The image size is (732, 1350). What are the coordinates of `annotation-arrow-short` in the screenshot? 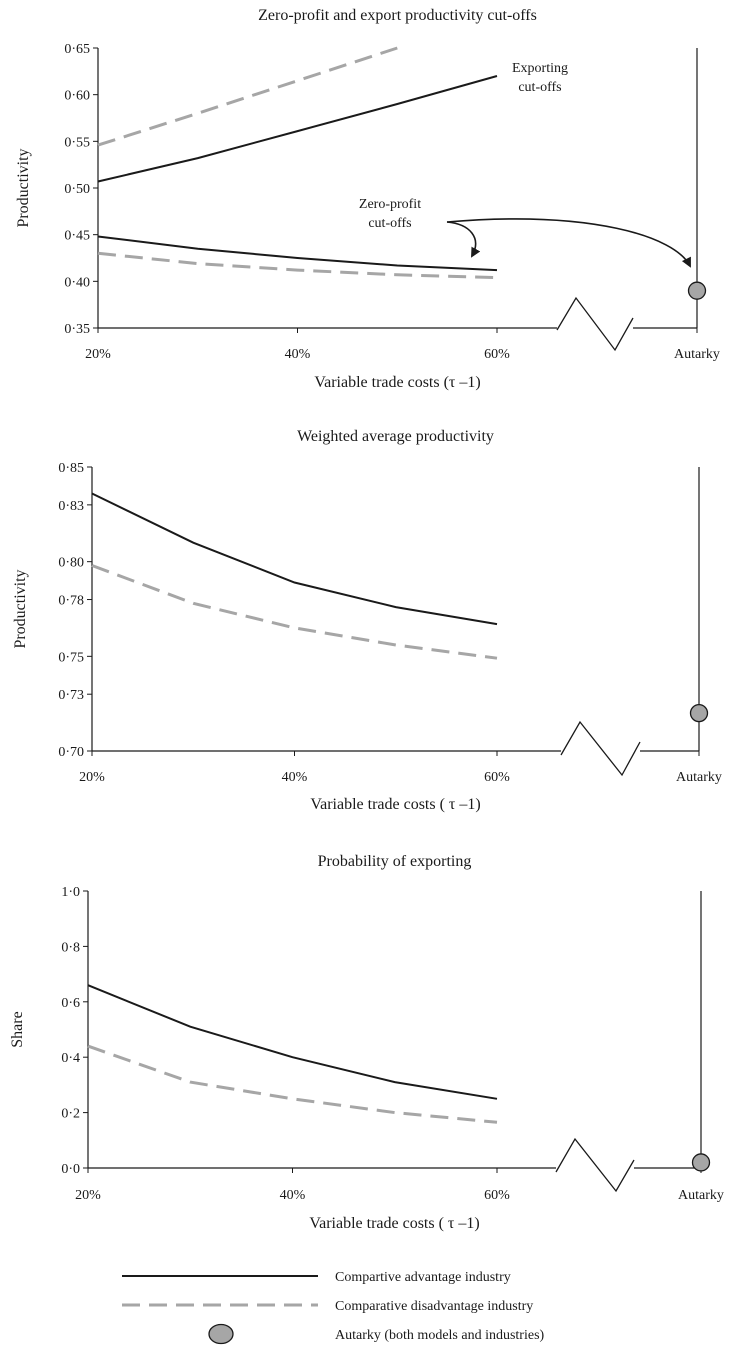 It's located at (463, 239).